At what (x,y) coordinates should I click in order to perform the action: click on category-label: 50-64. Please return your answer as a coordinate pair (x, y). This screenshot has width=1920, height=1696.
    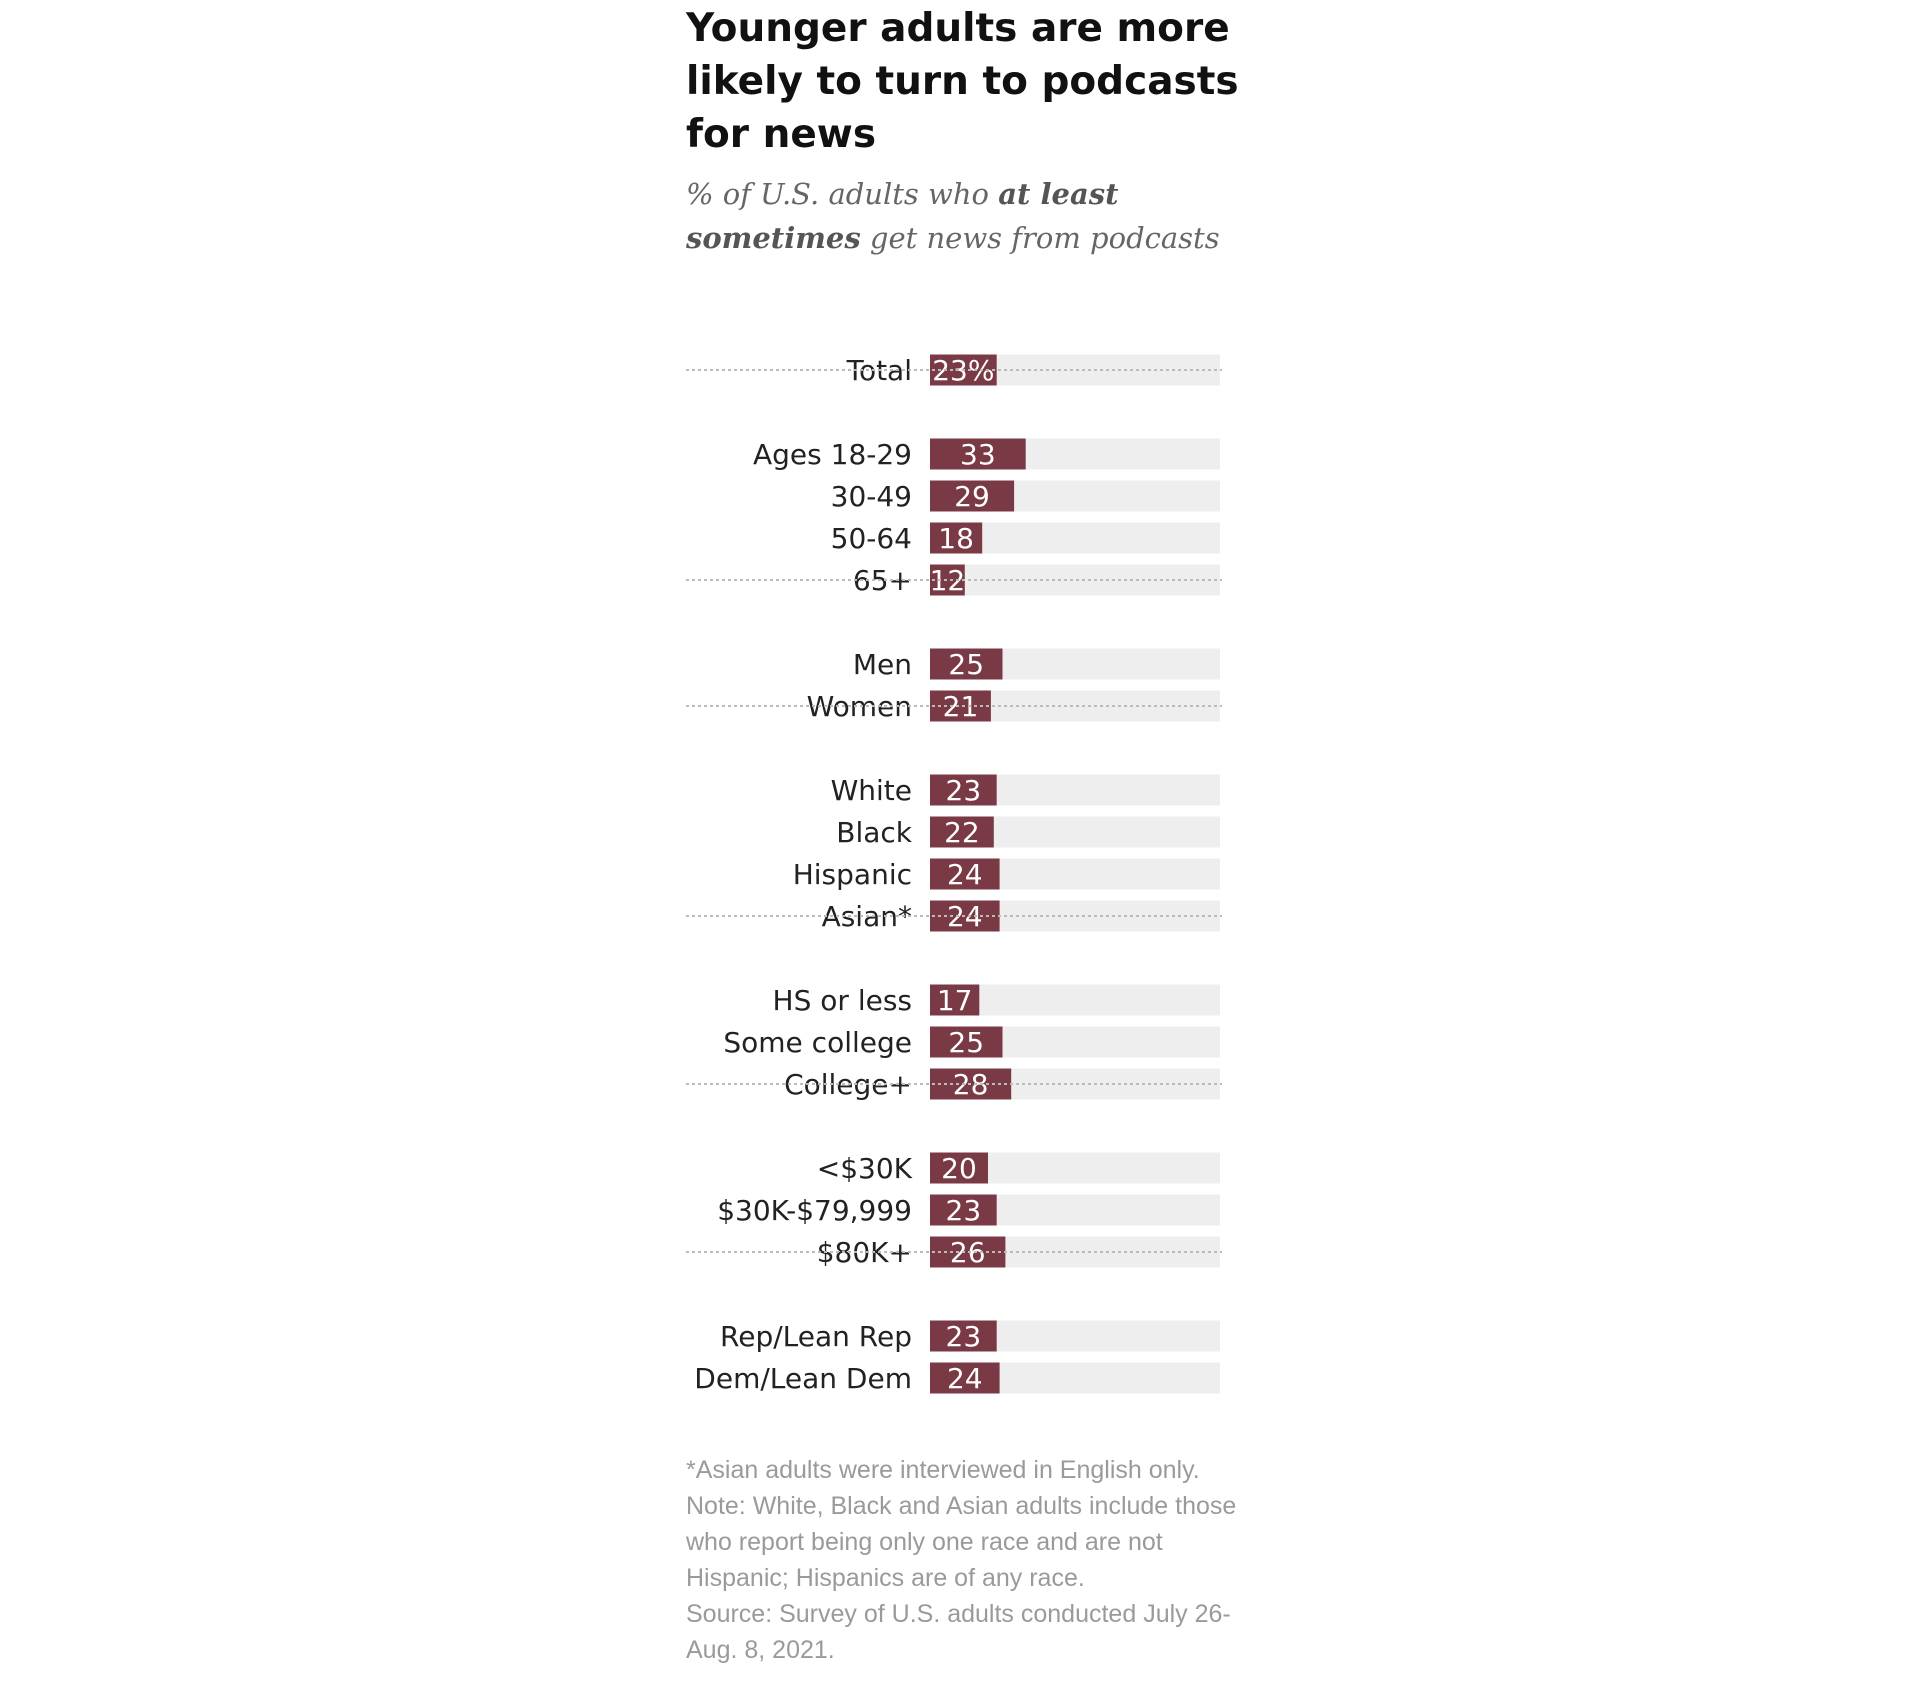
    Looking at the image, I should click on (871, 538).